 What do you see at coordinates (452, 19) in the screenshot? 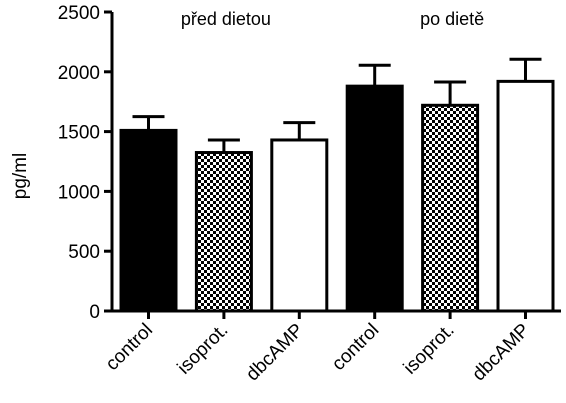
I see `group-annotation: po dietě` at bounding box center [452, 19].